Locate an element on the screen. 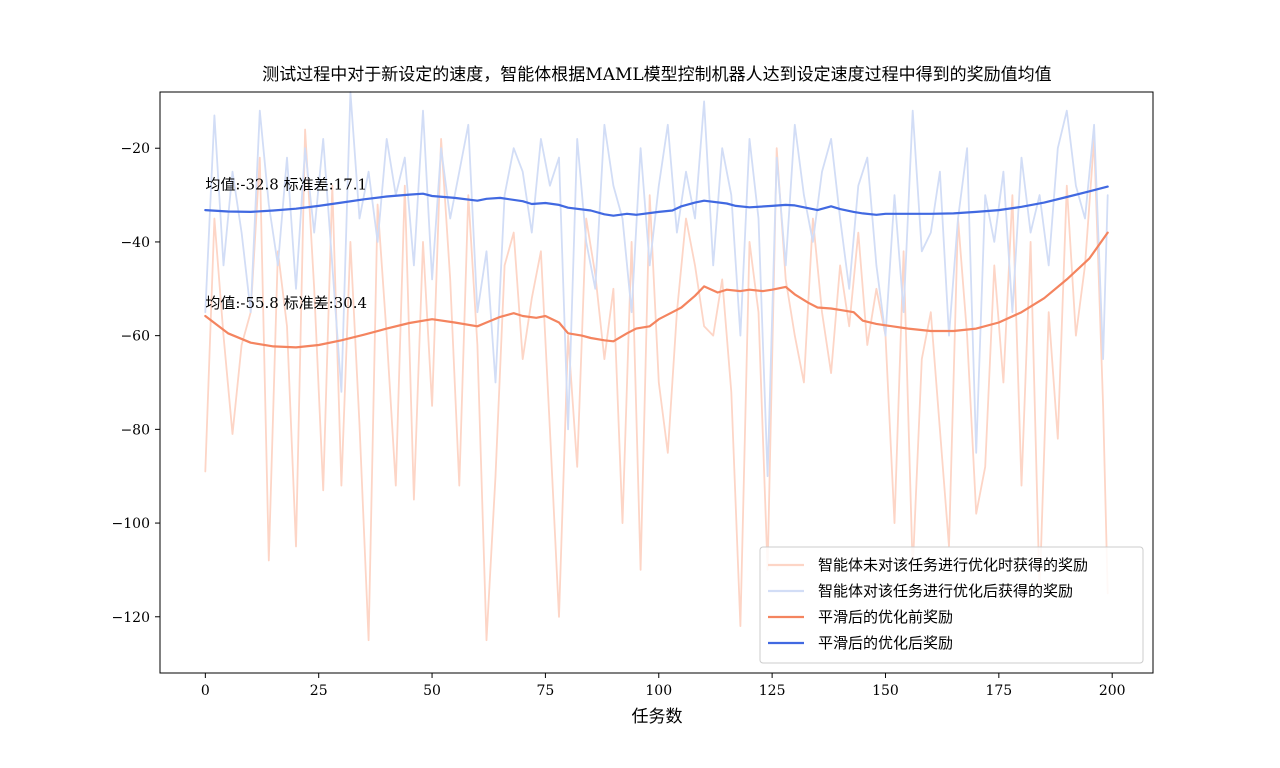  stats-annotation-2: 均值:-55.8 标准差:30.4 is located at coordinates (286, 303).